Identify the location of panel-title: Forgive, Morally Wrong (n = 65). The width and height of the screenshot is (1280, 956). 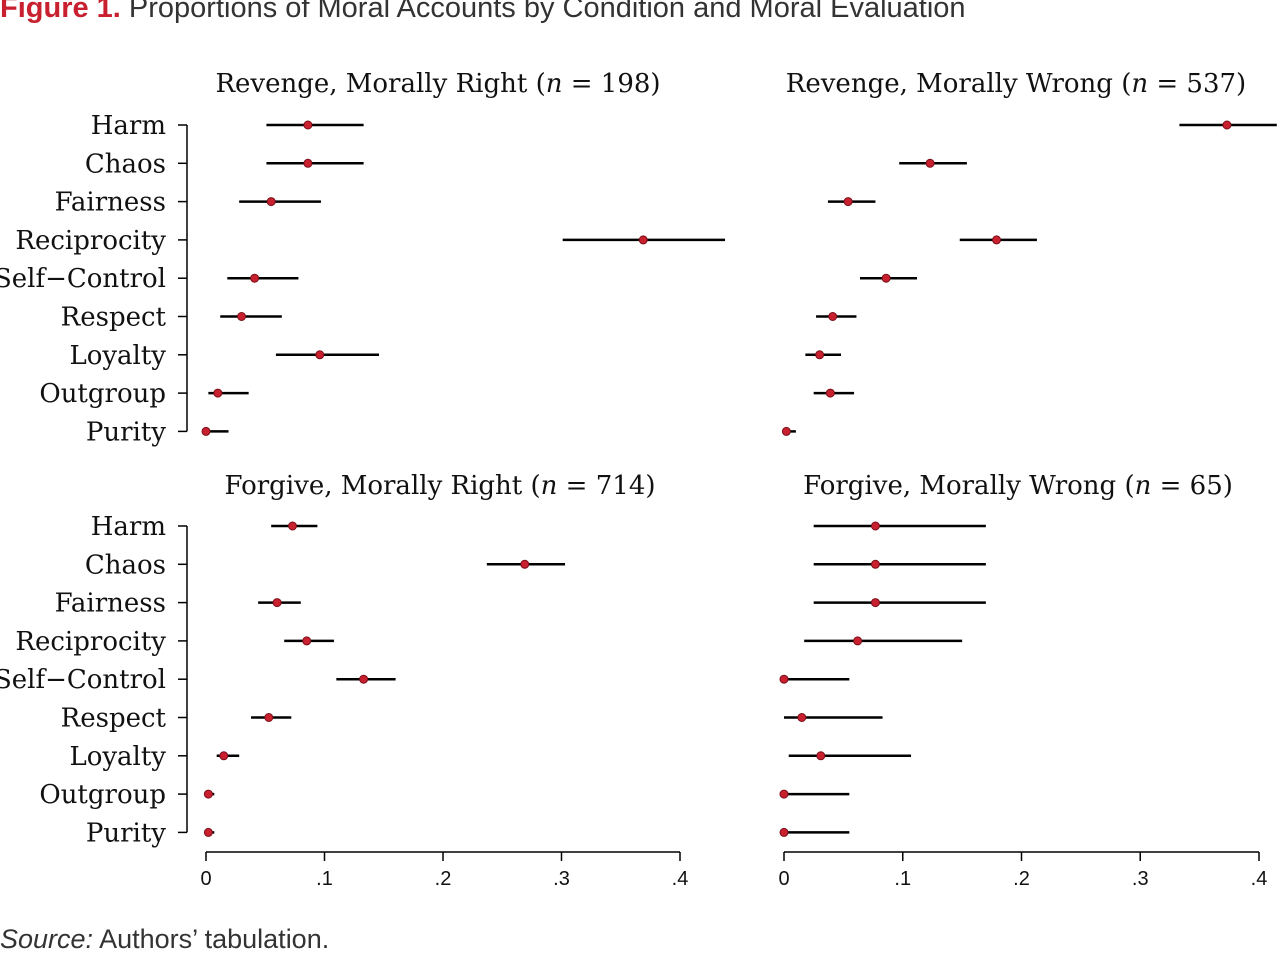
(1018, 486).